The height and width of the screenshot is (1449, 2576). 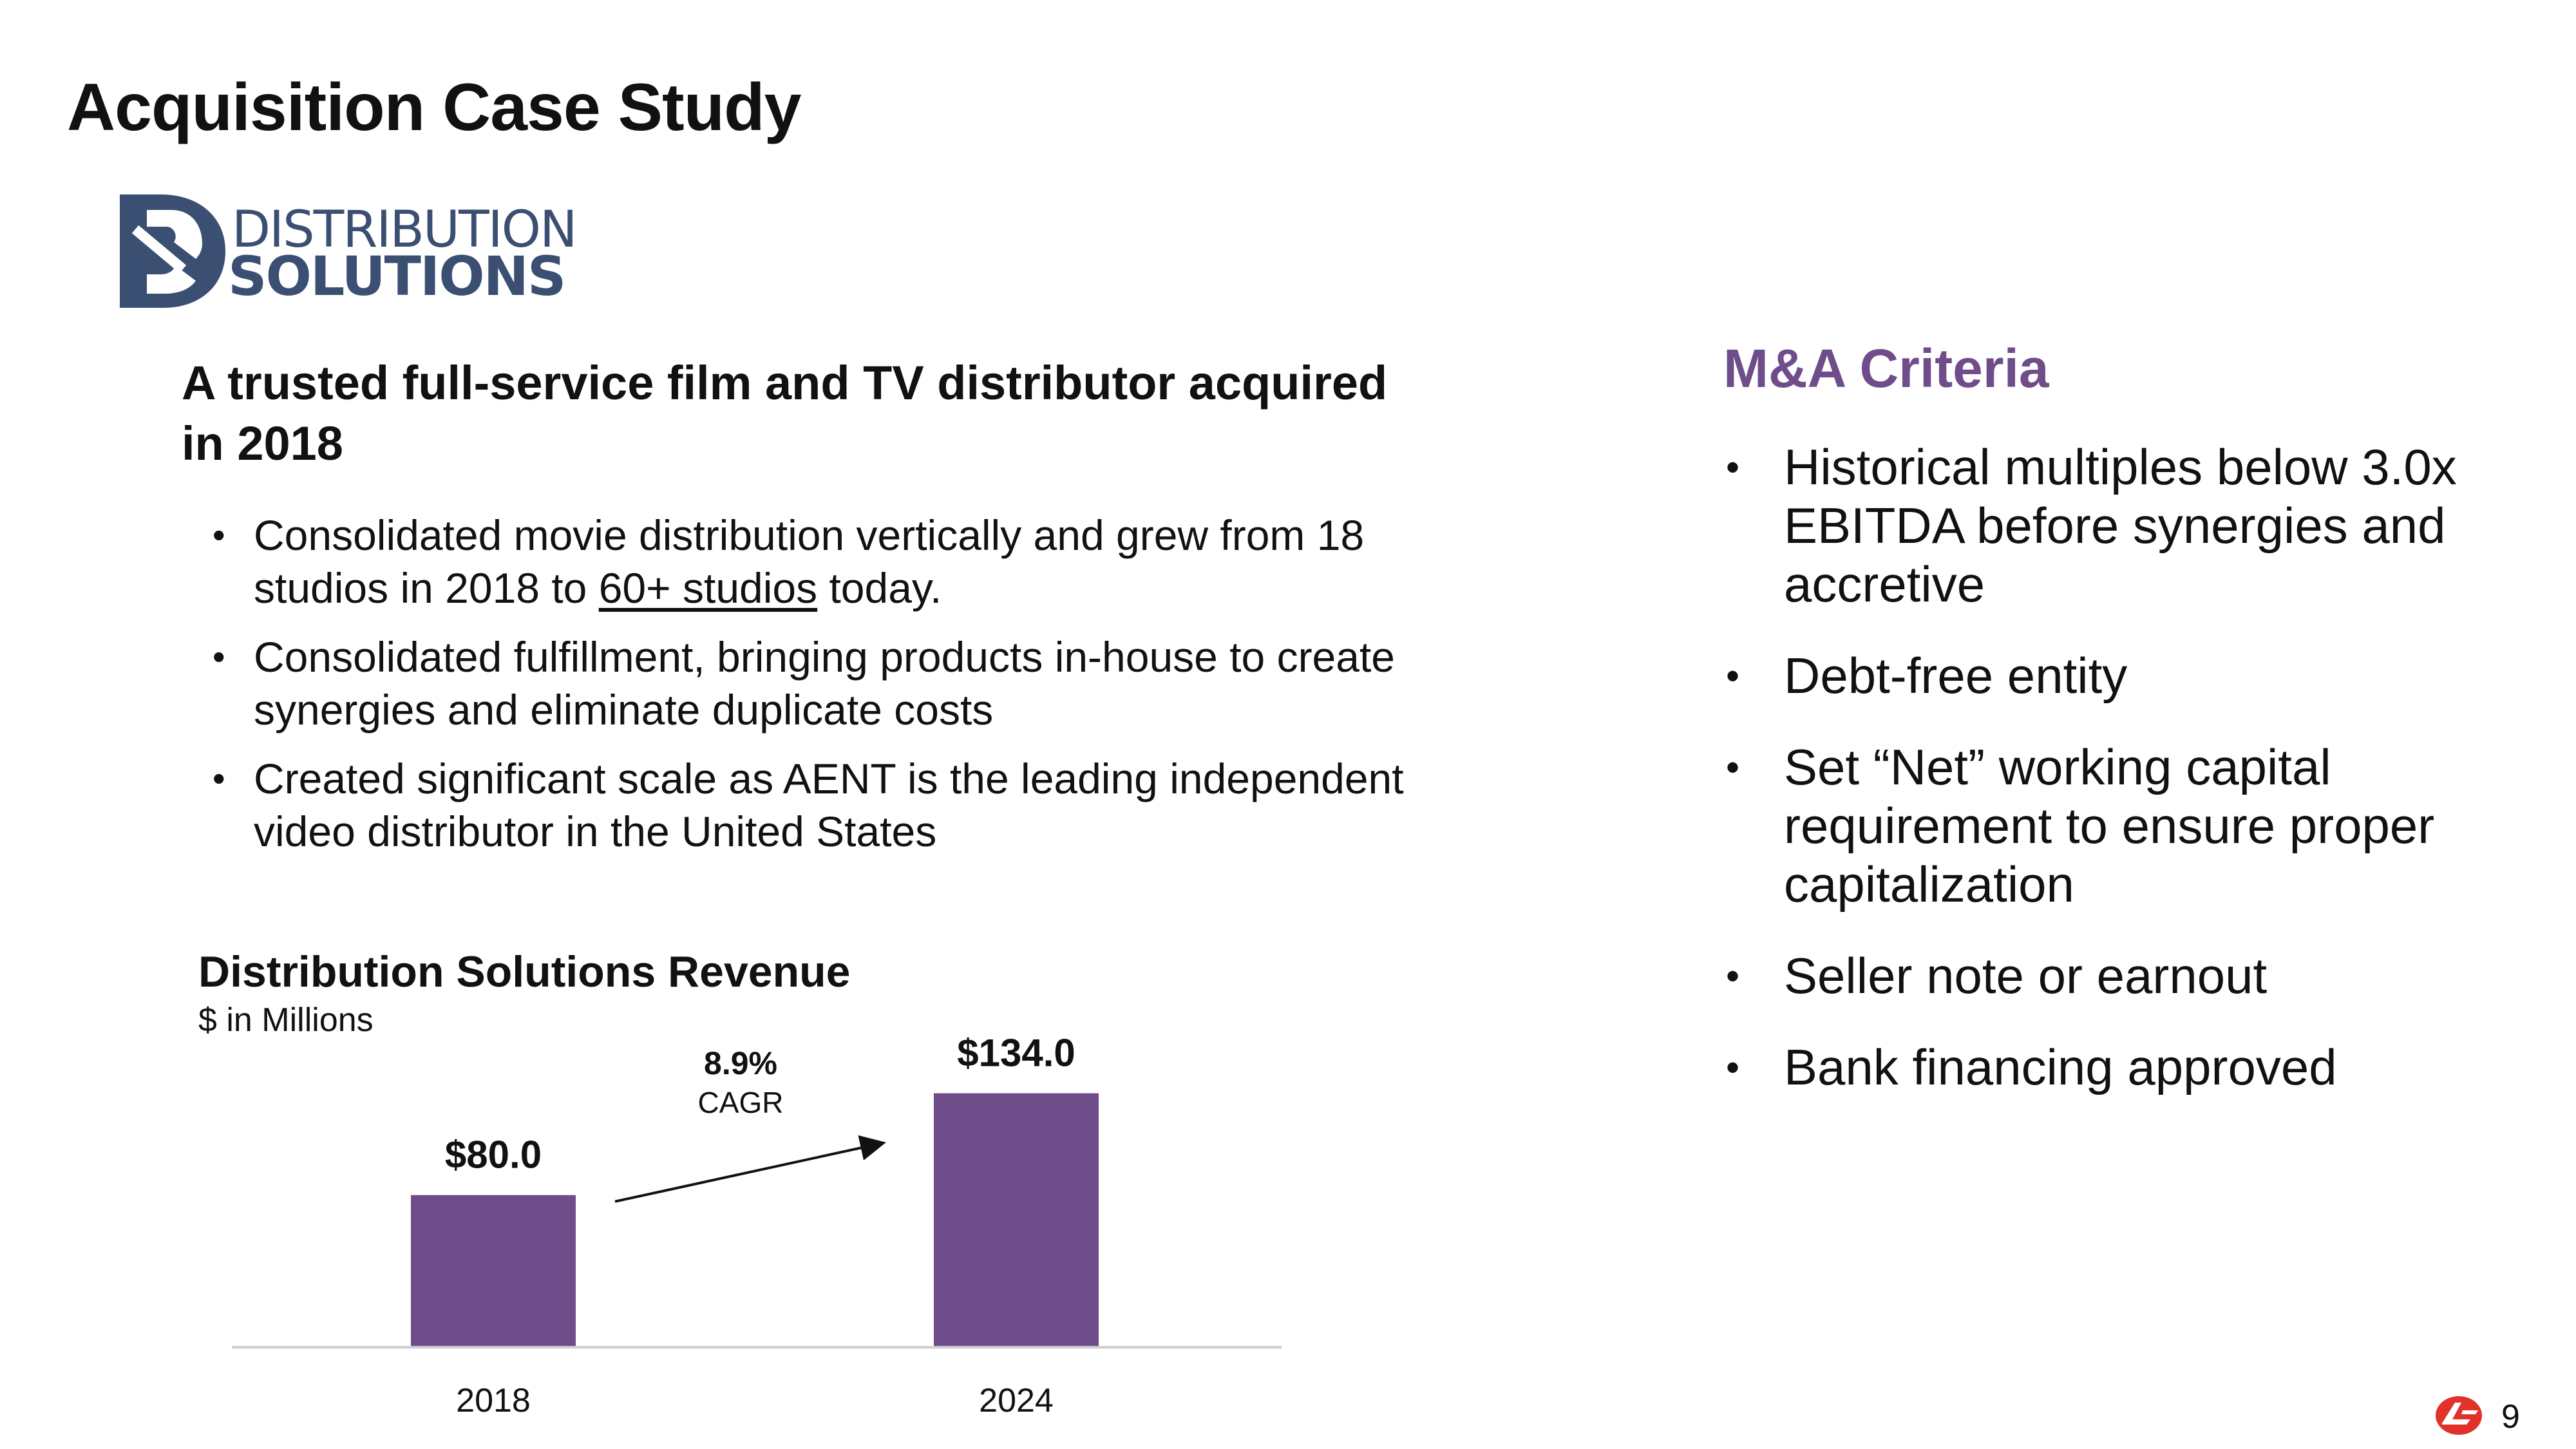 I want to click on criteria-item: Bank financing approved, so click(x=2112, y=1067).